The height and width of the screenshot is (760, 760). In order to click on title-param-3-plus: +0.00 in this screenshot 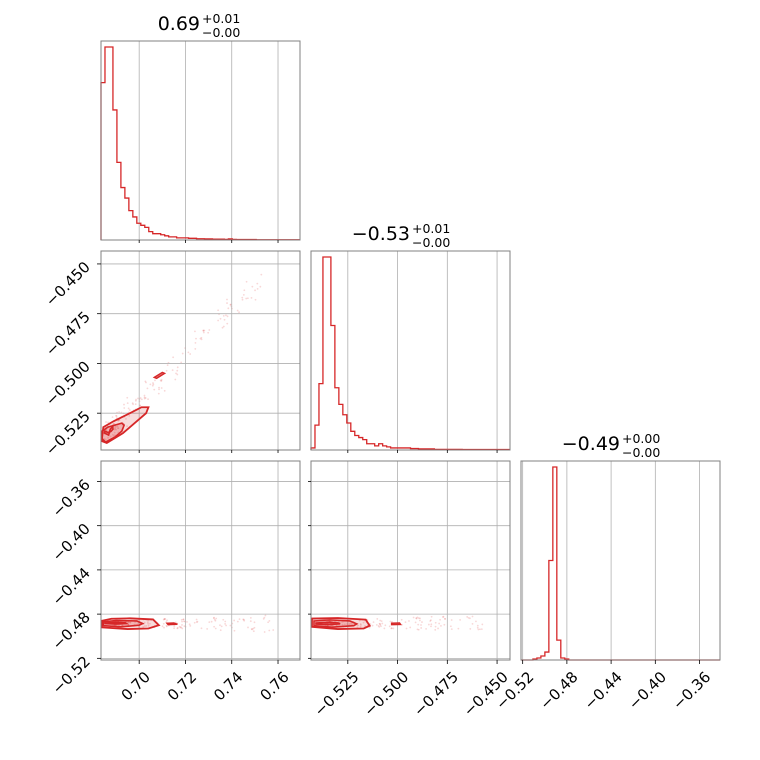, I will do `click(641, 438)`.